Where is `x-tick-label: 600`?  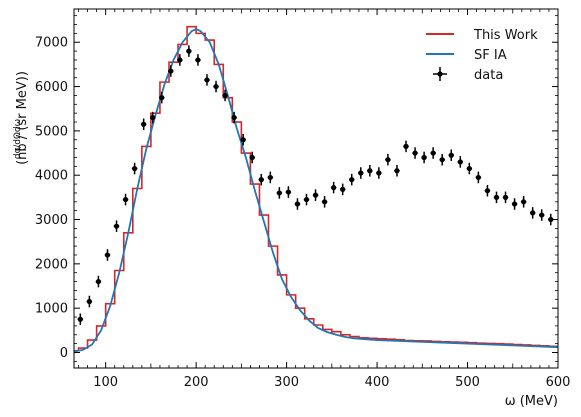 x-tick-label: 600 is located at coordinates (558, 382).